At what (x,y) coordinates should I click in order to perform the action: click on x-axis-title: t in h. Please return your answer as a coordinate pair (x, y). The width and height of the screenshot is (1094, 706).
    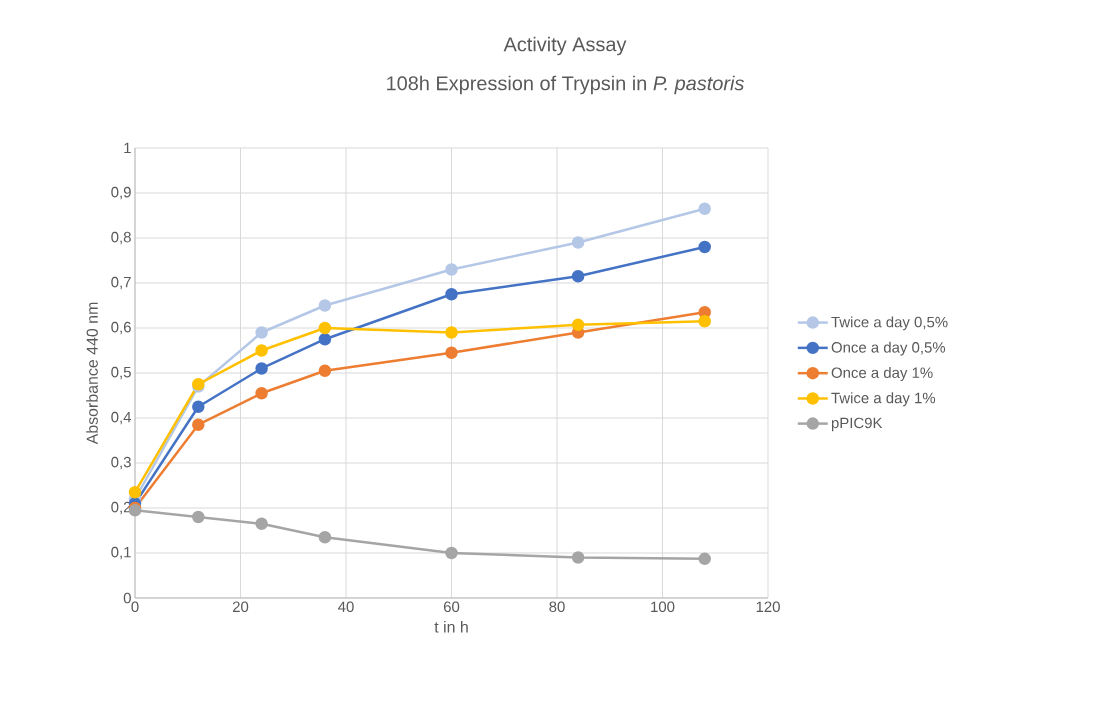
    Looking at the image, I should click on (451, 626).